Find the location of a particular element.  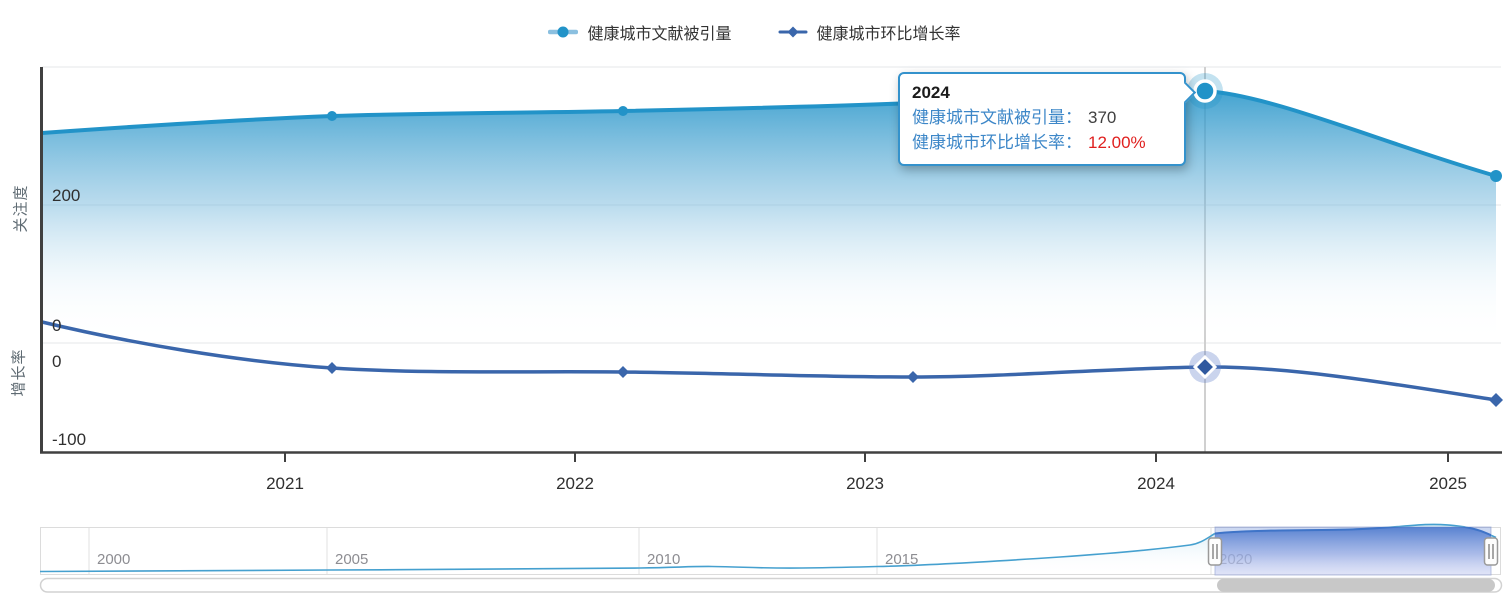

legend-item-growth: 健康城市环比增长率 is located at coordinates (869, 32).